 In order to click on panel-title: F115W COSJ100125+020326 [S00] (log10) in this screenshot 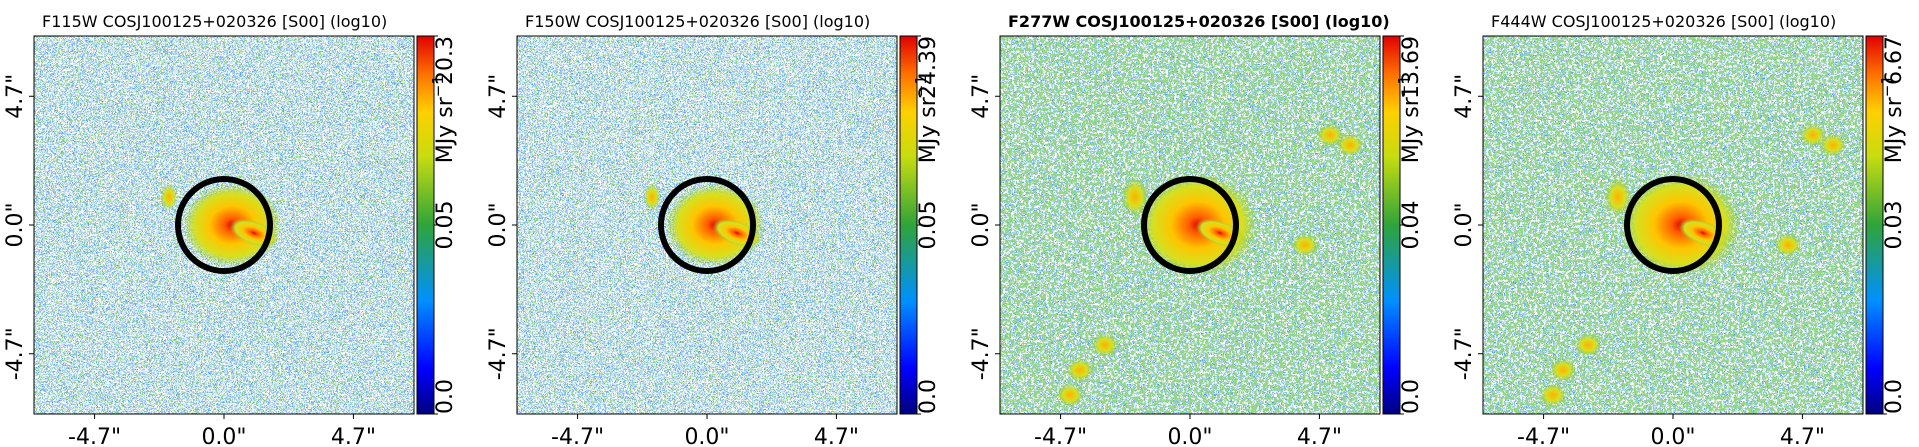, I will do `click(214, 21)`.